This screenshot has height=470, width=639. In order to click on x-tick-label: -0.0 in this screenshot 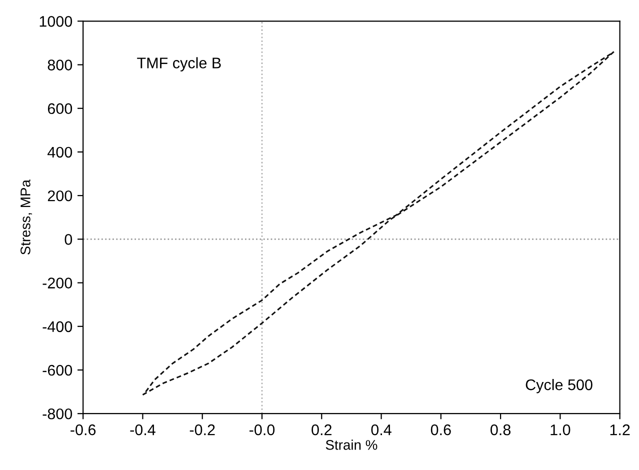, I will do `click(262, 430)`.